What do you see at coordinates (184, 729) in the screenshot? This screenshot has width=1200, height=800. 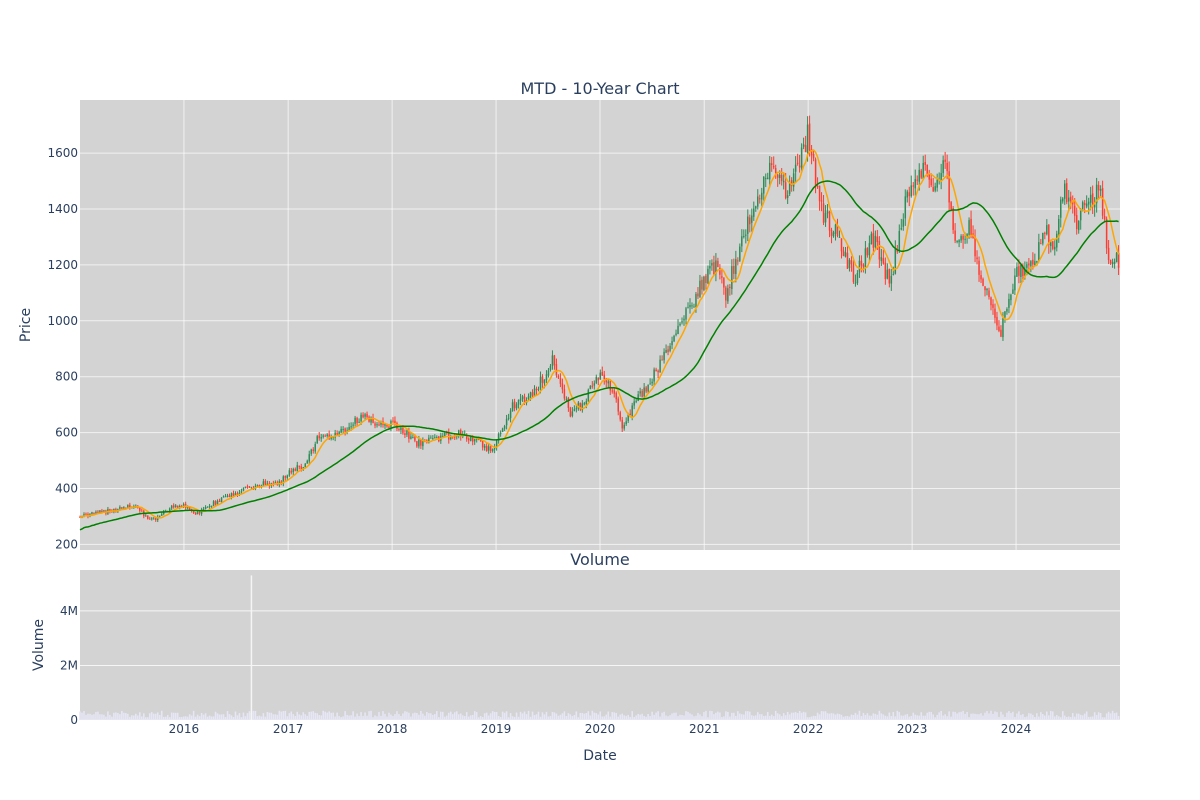 I see `date-tick-label: 2016` at bounding box center [184, 729].